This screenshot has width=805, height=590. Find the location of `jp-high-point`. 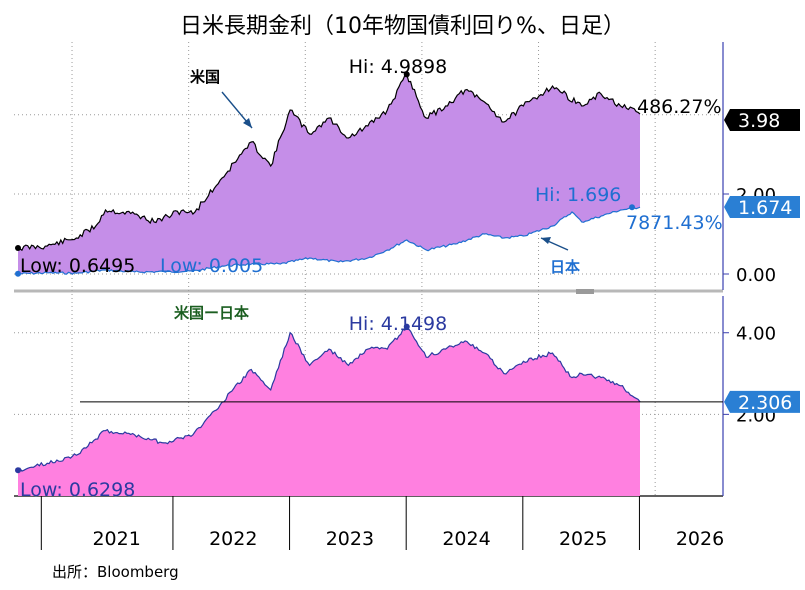

jp-high-point is located at coordinates (632, 207).